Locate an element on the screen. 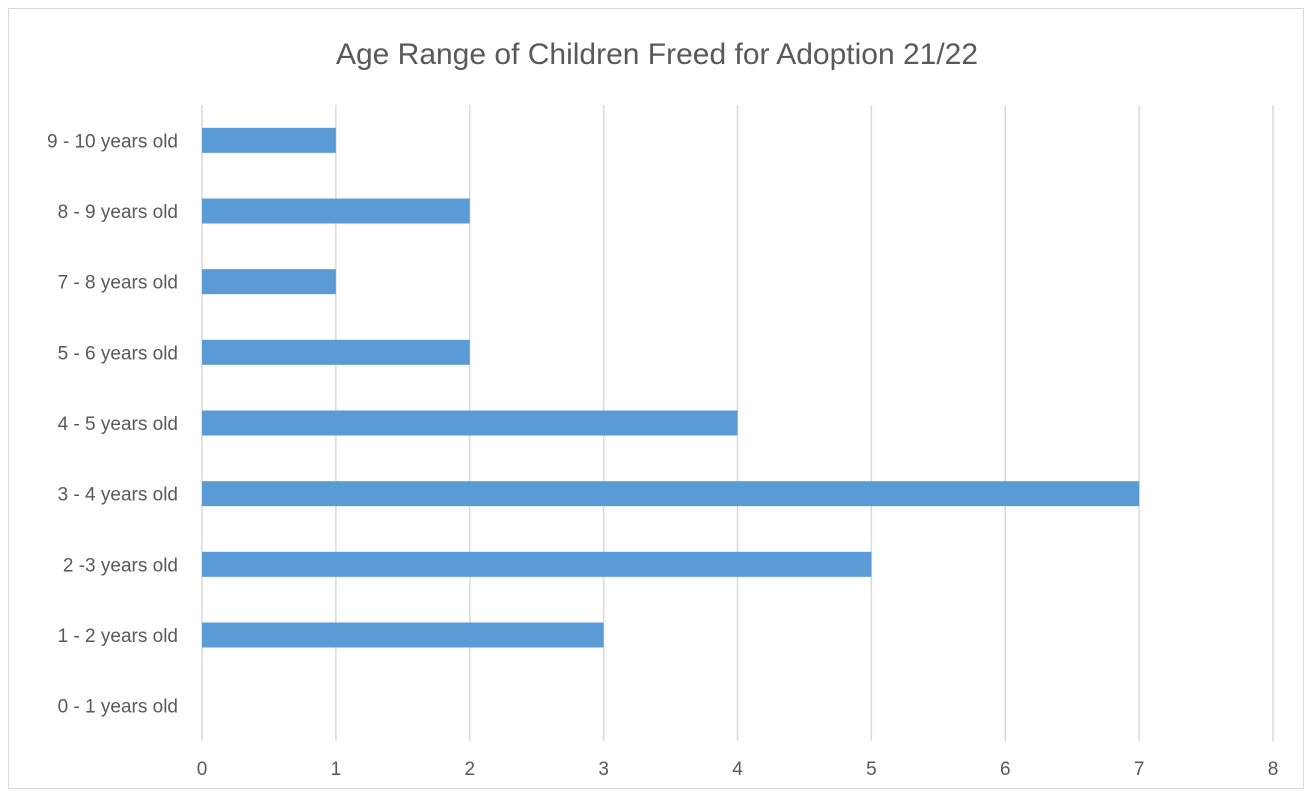 Image resolution: width=1306 pixels, height=791 pixels. x-tick-label-1: 1 is located at coordinates (336, 769).